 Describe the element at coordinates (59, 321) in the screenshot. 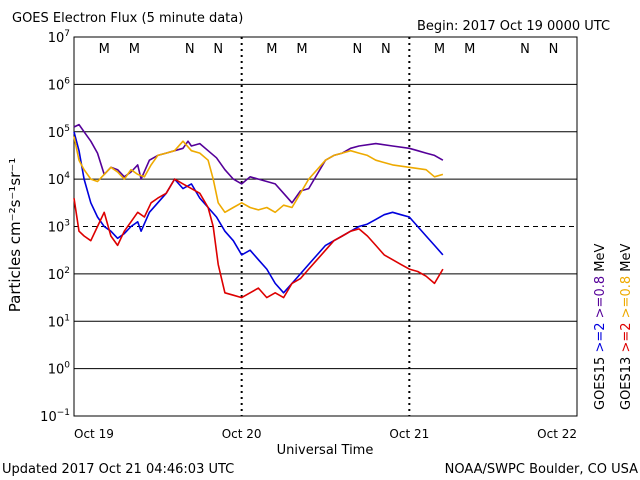

I see `y-tick-label: 10¹` at that location.